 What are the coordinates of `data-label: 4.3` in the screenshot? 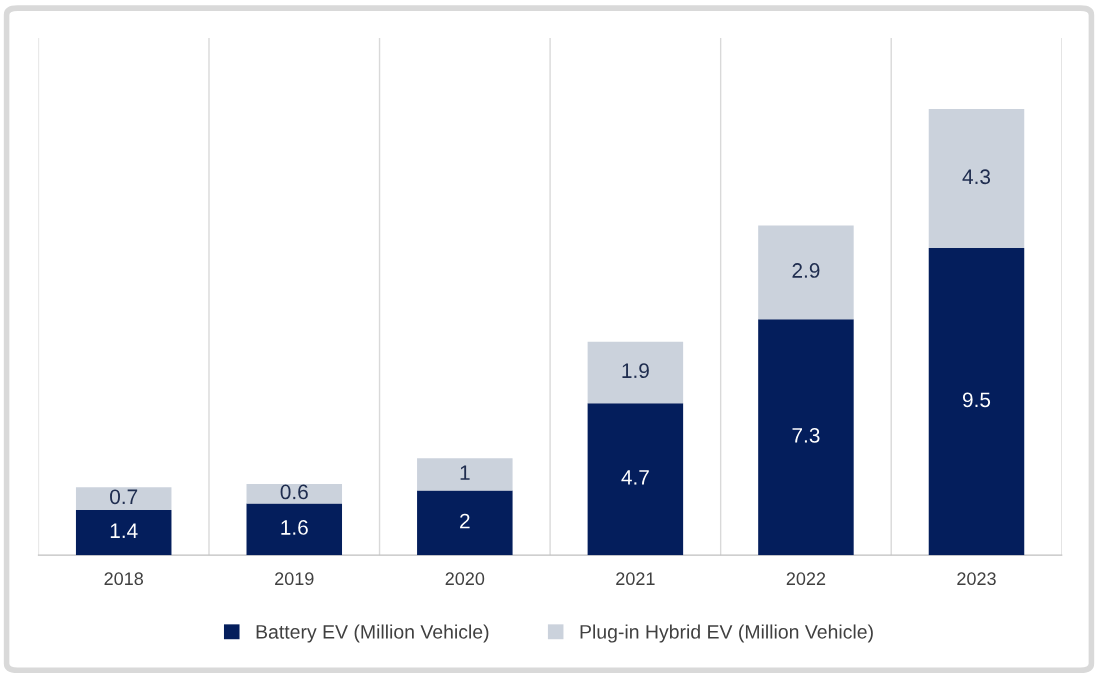 It's located at (976, 177).